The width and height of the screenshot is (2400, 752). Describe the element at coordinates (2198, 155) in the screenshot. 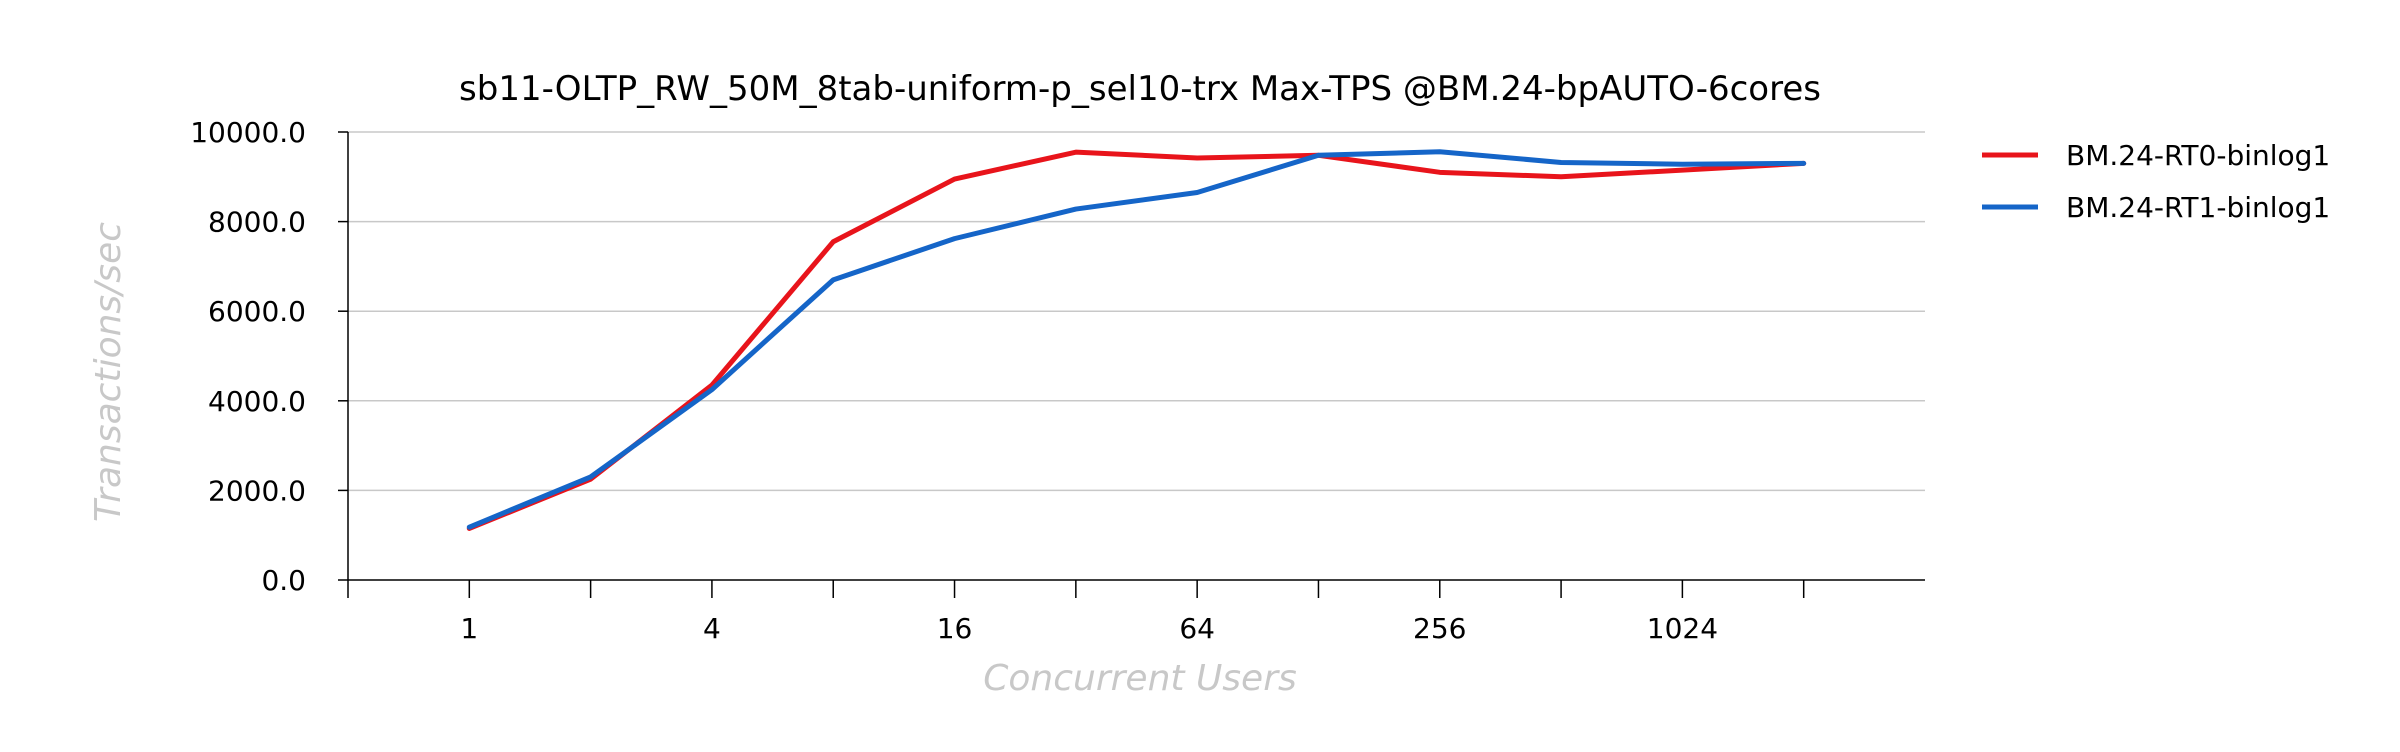

I see `legend-label: BM.24-RT0-binlog1` at that location.